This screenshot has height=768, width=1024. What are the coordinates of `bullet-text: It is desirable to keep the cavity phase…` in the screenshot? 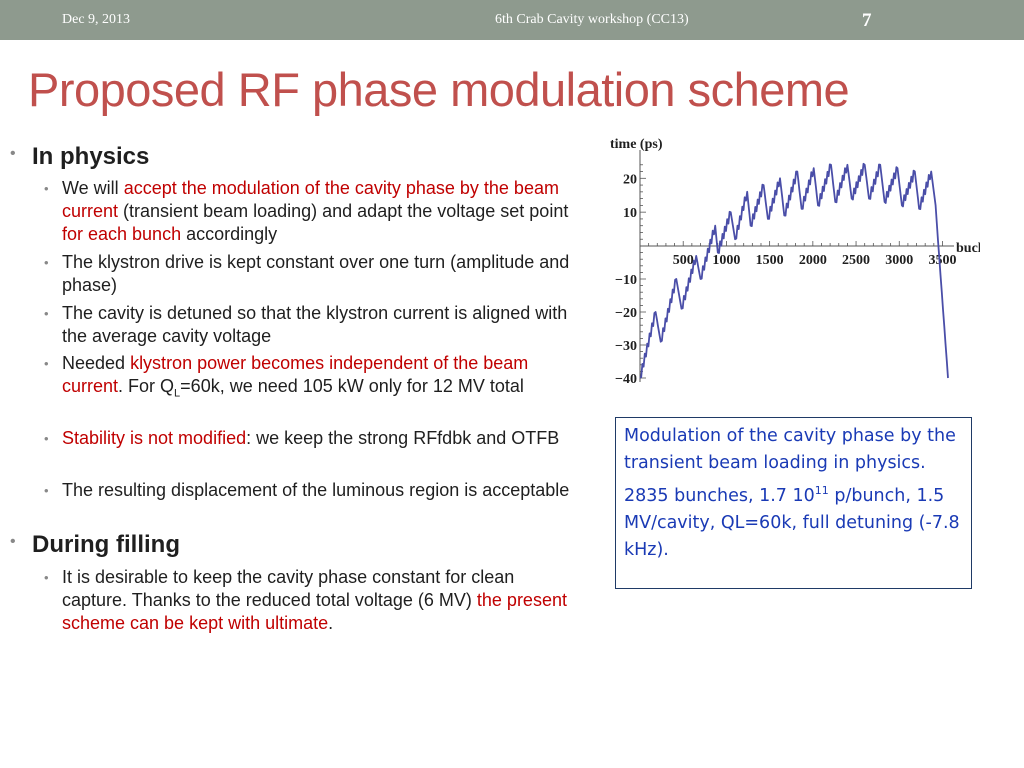 It's located at (288, 588).